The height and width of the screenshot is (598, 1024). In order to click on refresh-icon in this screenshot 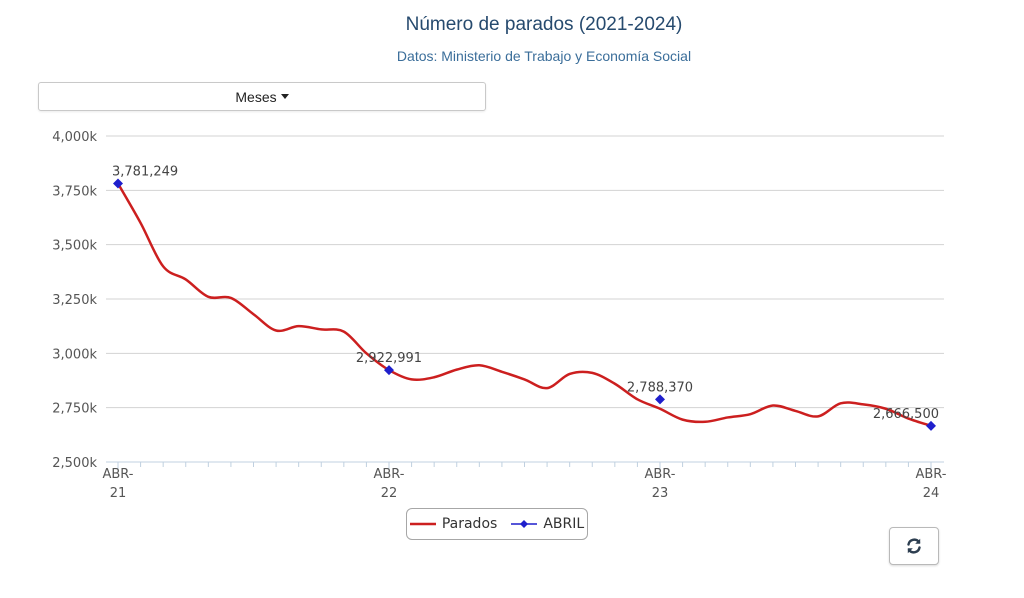, I will do `click(914, 546)`.